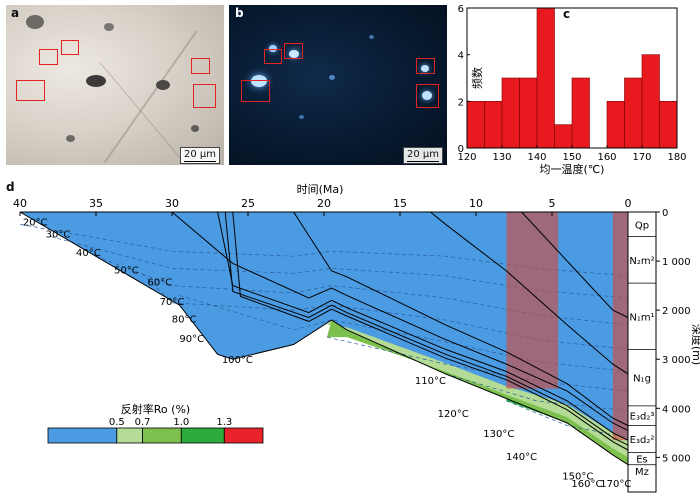 The height and width of the screenshot is (495, 700). What do you see at coordinates (237, 360) in the screenshot?
I see `isotherm-label: 100°C` at bounding box center [237, 360].